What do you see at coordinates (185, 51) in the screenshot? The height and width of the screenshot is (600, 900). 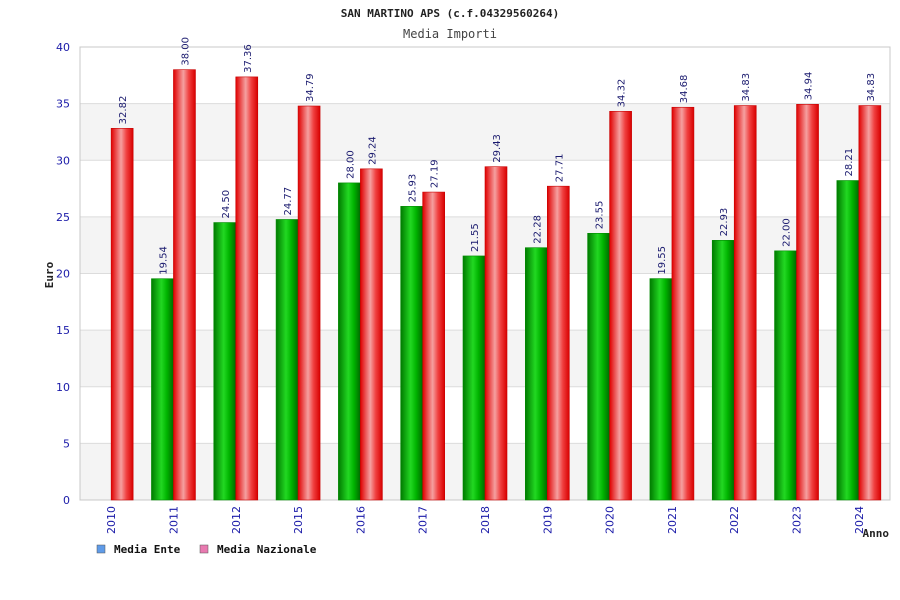 I see `data-label: 38.00` at bounding box center [185, 51].